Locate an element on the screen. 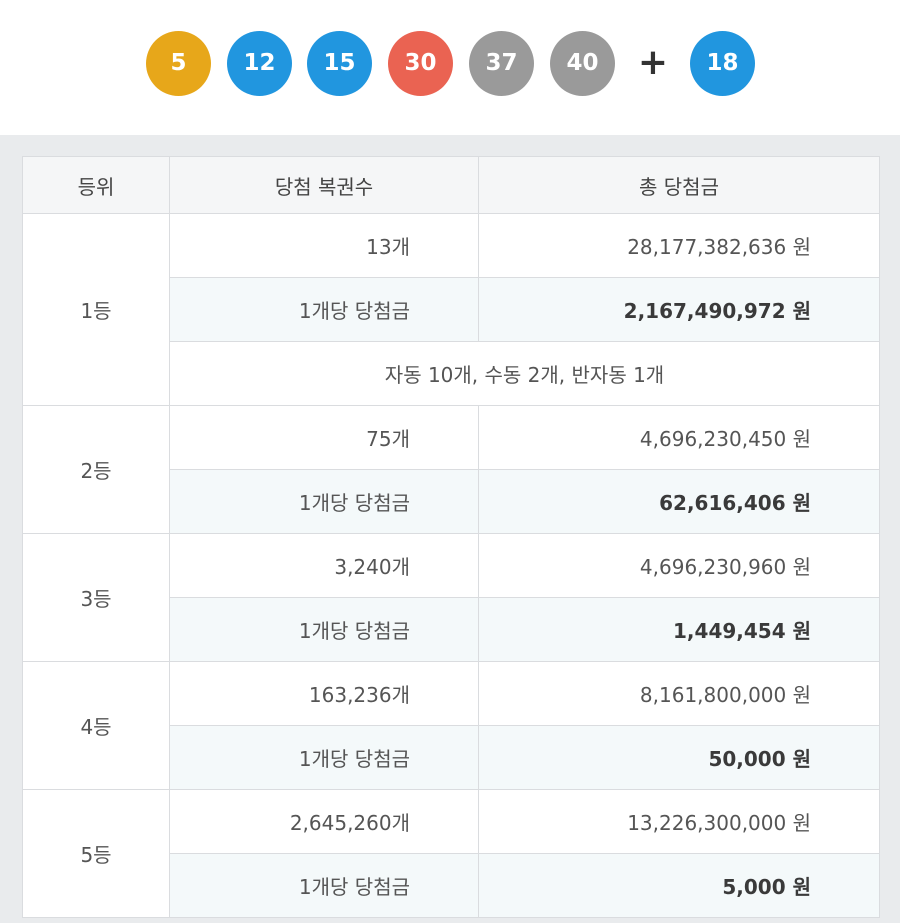 This screenshot has width=900, height=923. table-header-row: 등위 당첨 복권수 총 당첨금 is located at coordinates (451, 185).